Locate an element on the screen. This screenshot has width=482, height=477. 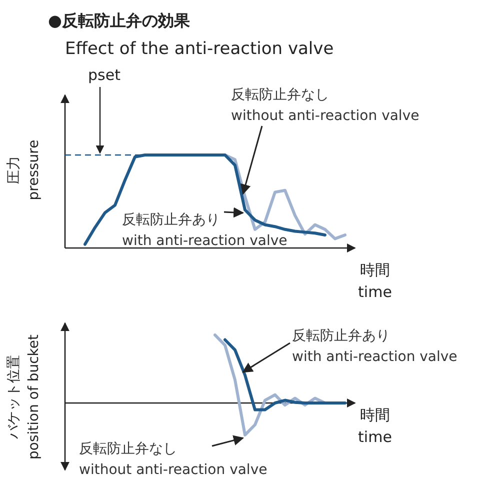
ref-line-label: pset is located at coordinates (104, 75).